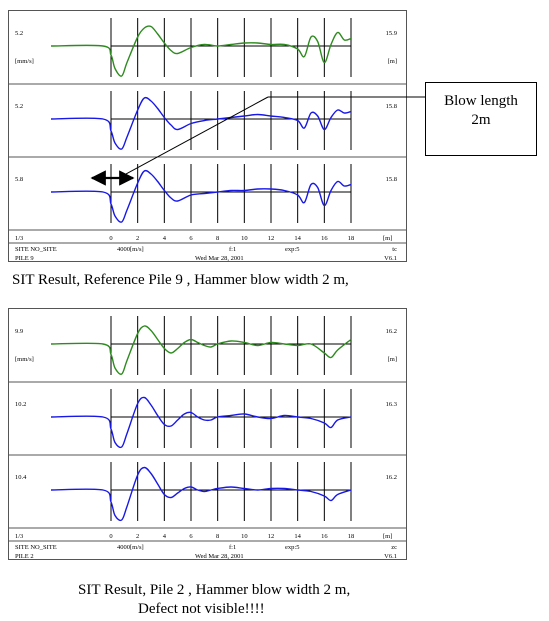 The height and width of the screenshot is (621, 549). I want to click on trace-strip-3: 5.8 15.8, so click(207, 197).